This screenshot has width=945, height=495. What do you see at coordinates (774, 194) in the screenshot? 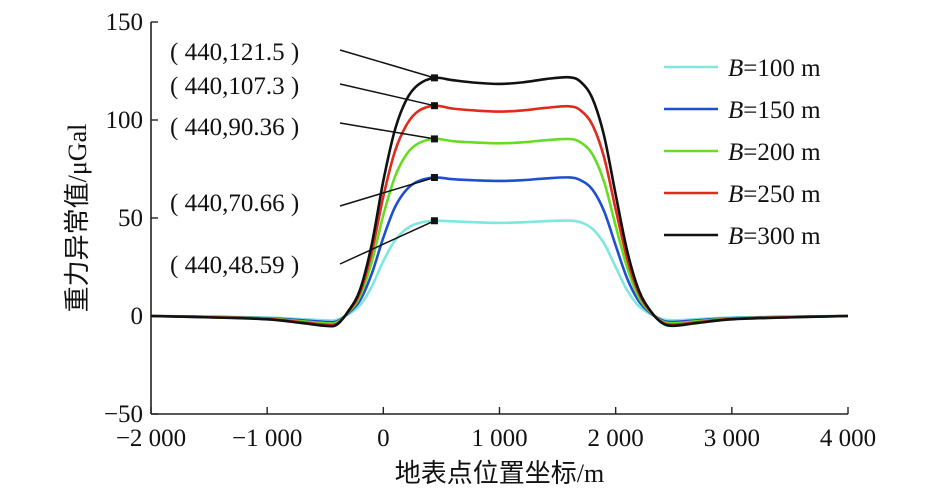
I see `legend-entry: B=250 m` at bounding box center [774, 194].